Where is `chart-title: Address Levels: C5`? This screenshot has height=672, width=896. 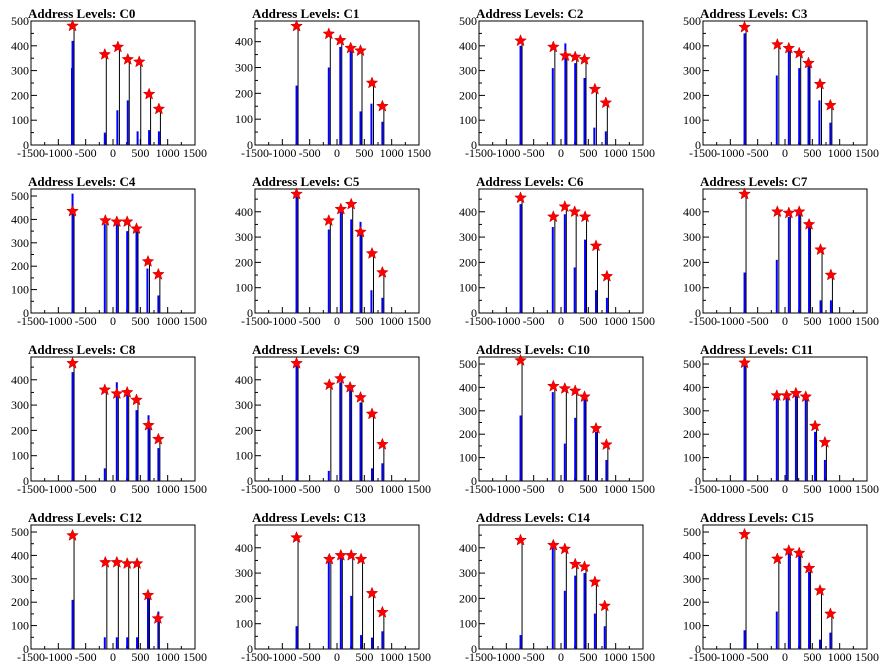 chart-title: Address Levels: C5 is located at coordinates (306, 181).